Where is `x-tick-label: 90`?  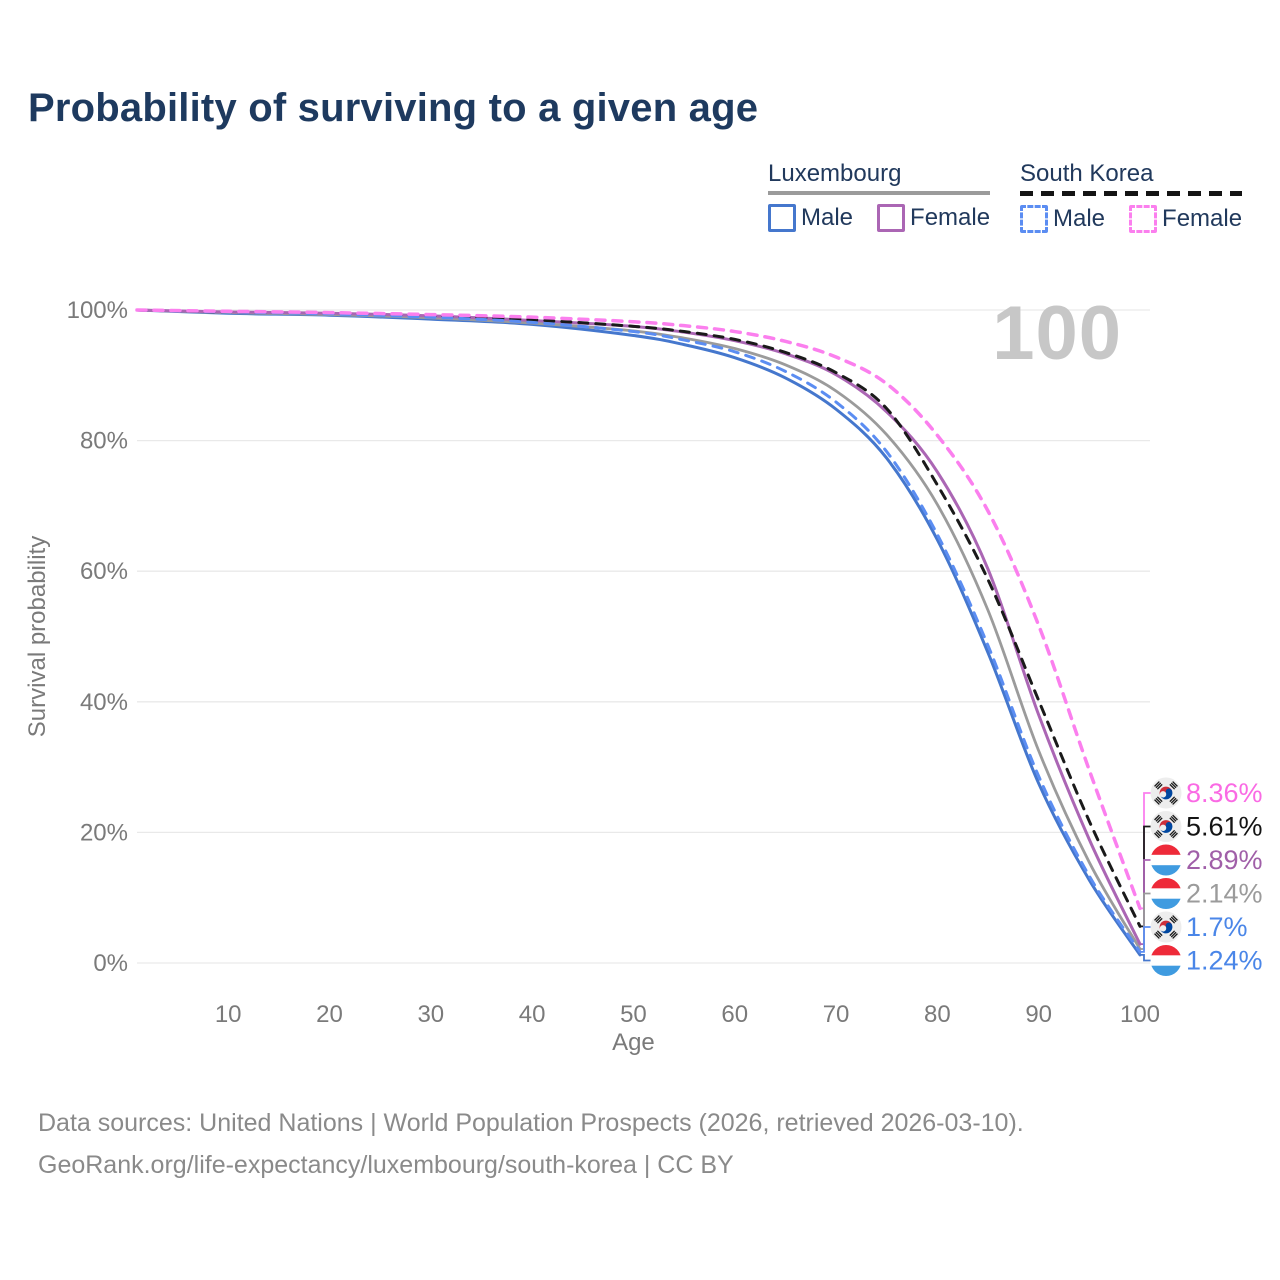 x-tick-label: 90 is located at coordinates (1038, 1014).